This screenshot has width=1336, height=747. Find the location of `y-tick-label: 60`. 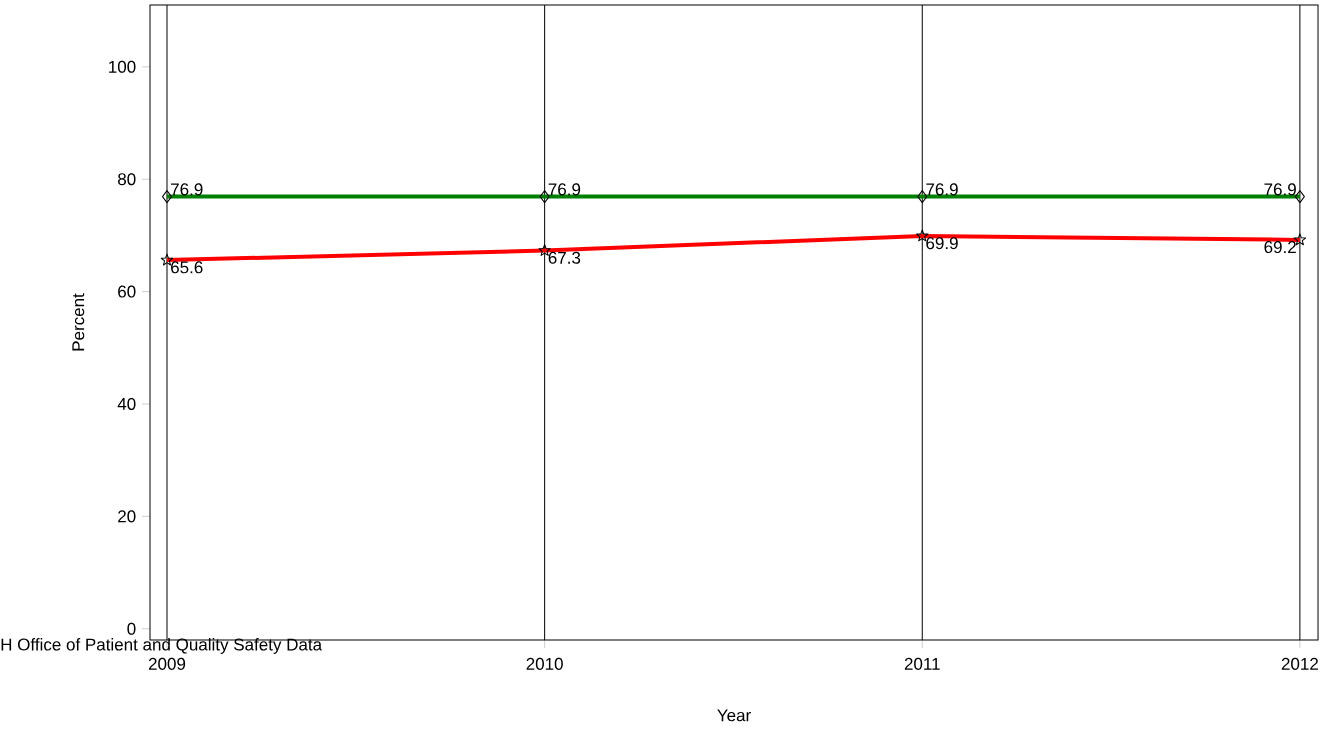

y-tick-label: 60 is located at coordinates (127, 291).